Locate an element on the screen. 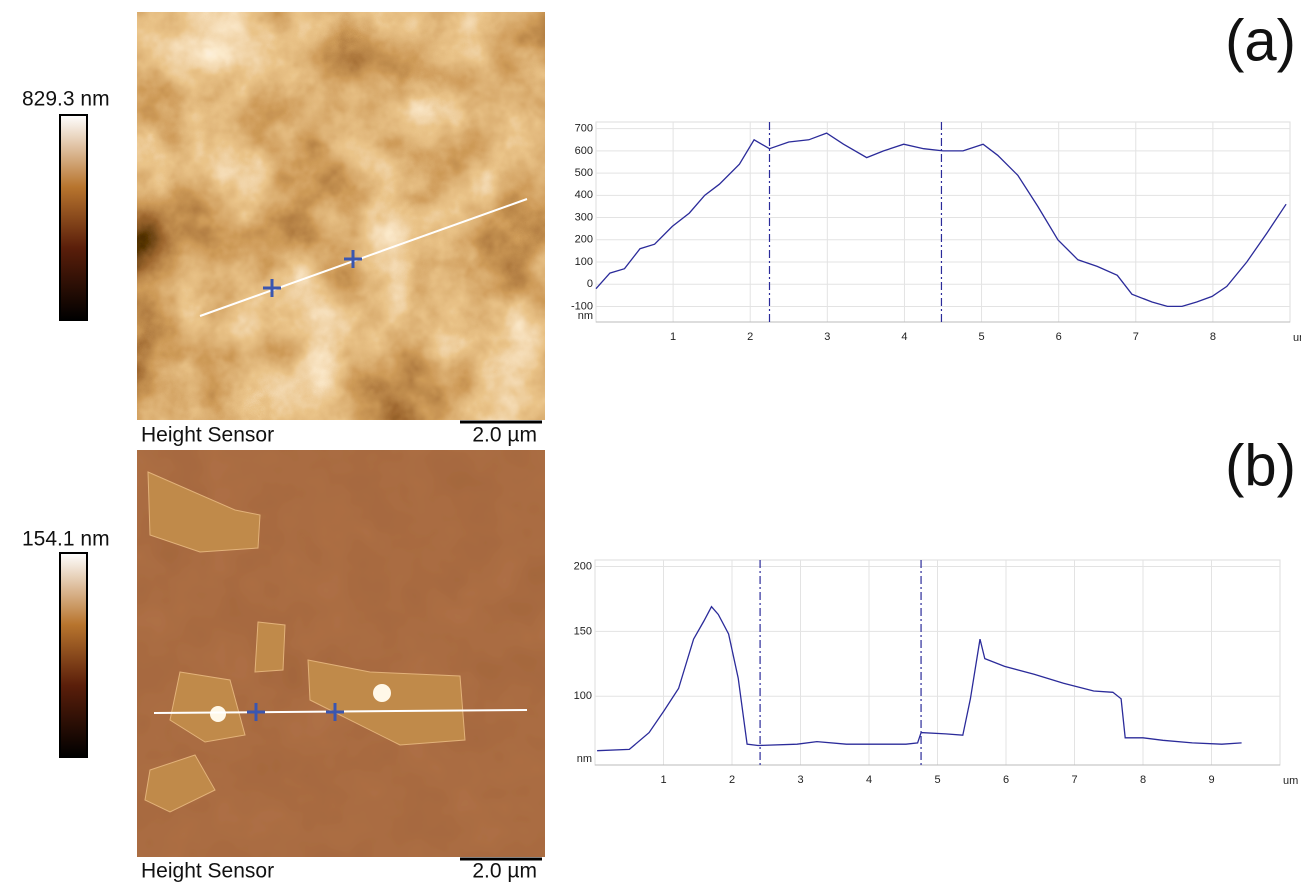  plot-area is located at coordinates (943, 222).